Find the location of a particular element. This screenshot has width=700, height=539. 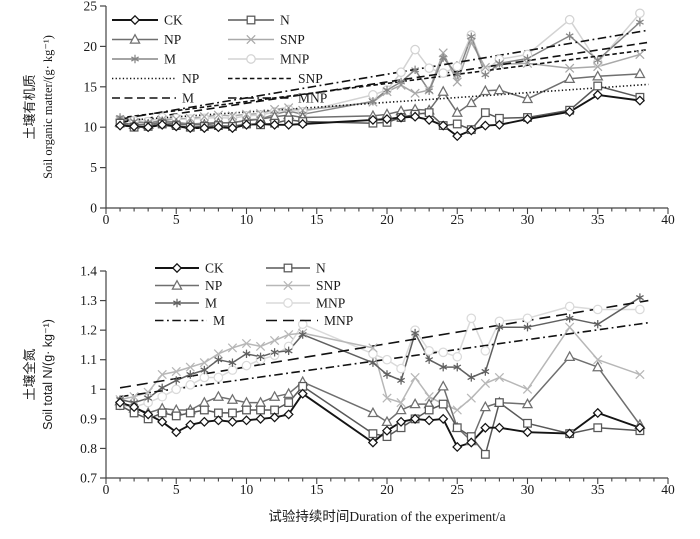

soil-organic-matter-trend-SNP is located at coordinates (384, 83).